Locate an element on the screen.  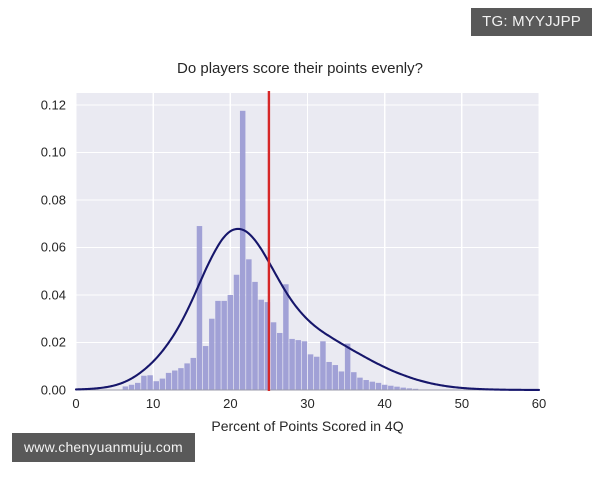
y-tick-label: 0.10 is located at coordinates (53, 152).